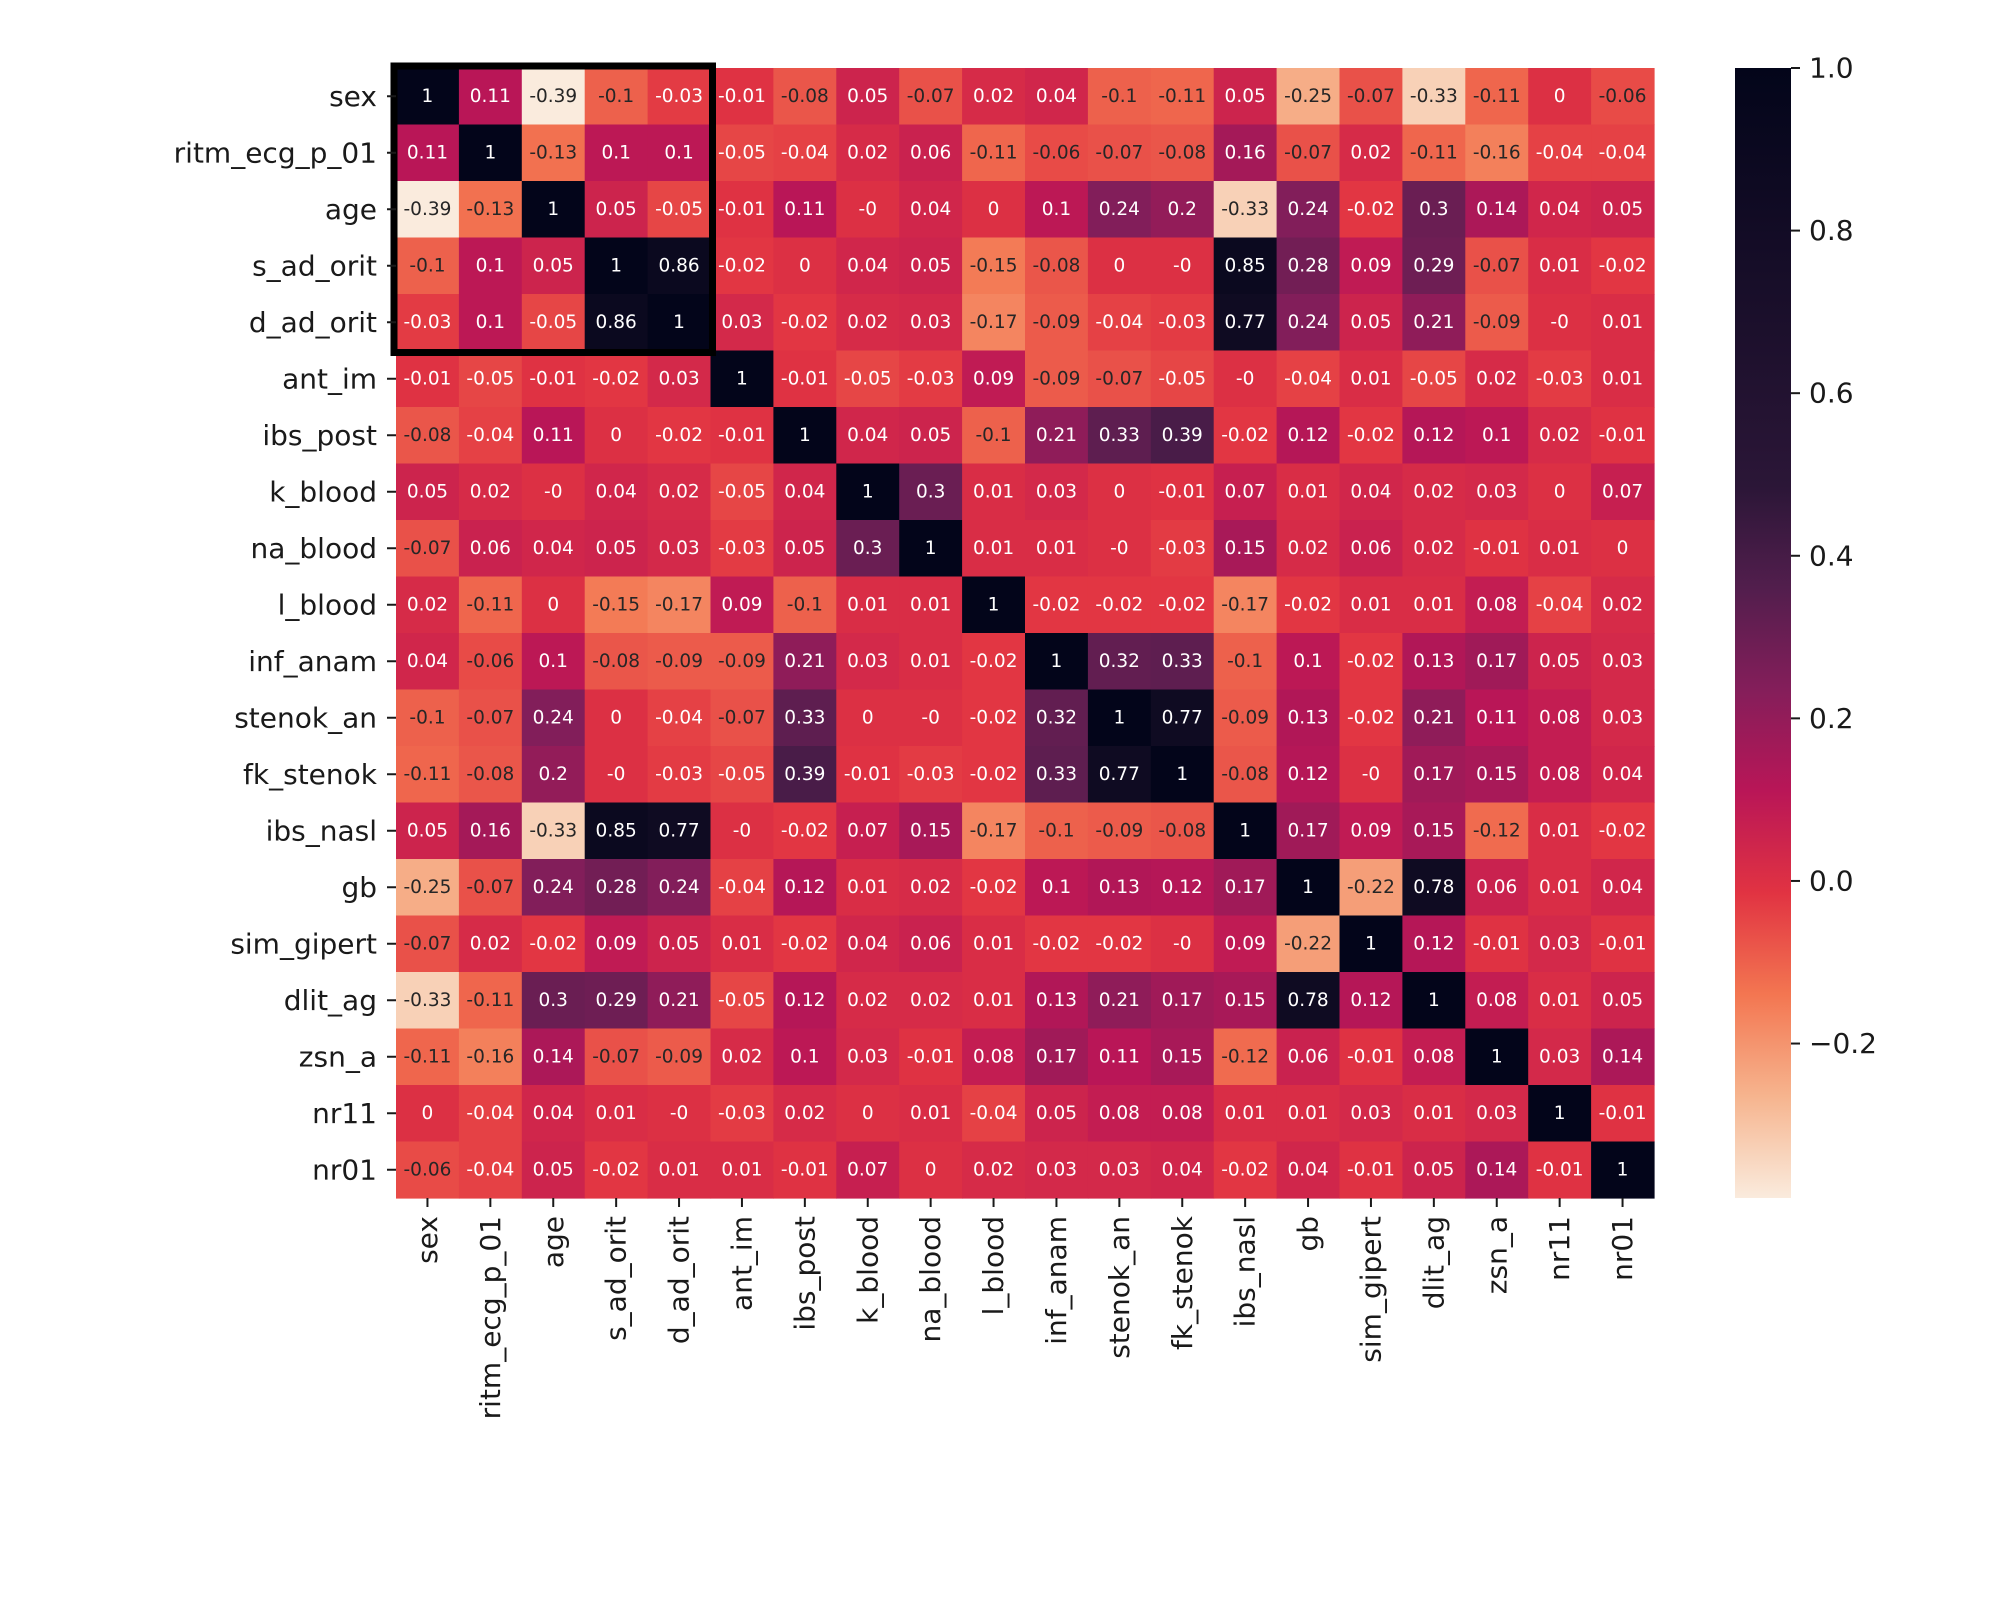 The width and height of the screenshot is (2016, 1622). I want to click on col-label-nr11: nr11, so click(1559, 1248).